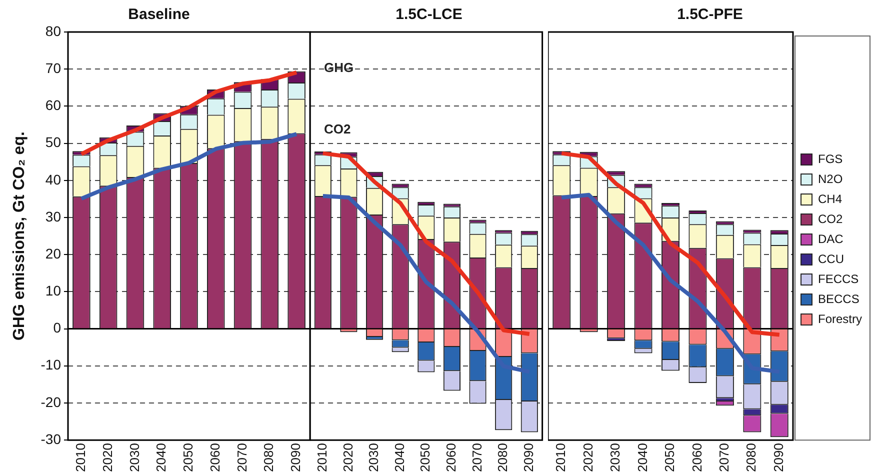 Image resolution: width=874 pixels, height=475 pixels. I want to click on legend-label: CH4, so click(830, 199).